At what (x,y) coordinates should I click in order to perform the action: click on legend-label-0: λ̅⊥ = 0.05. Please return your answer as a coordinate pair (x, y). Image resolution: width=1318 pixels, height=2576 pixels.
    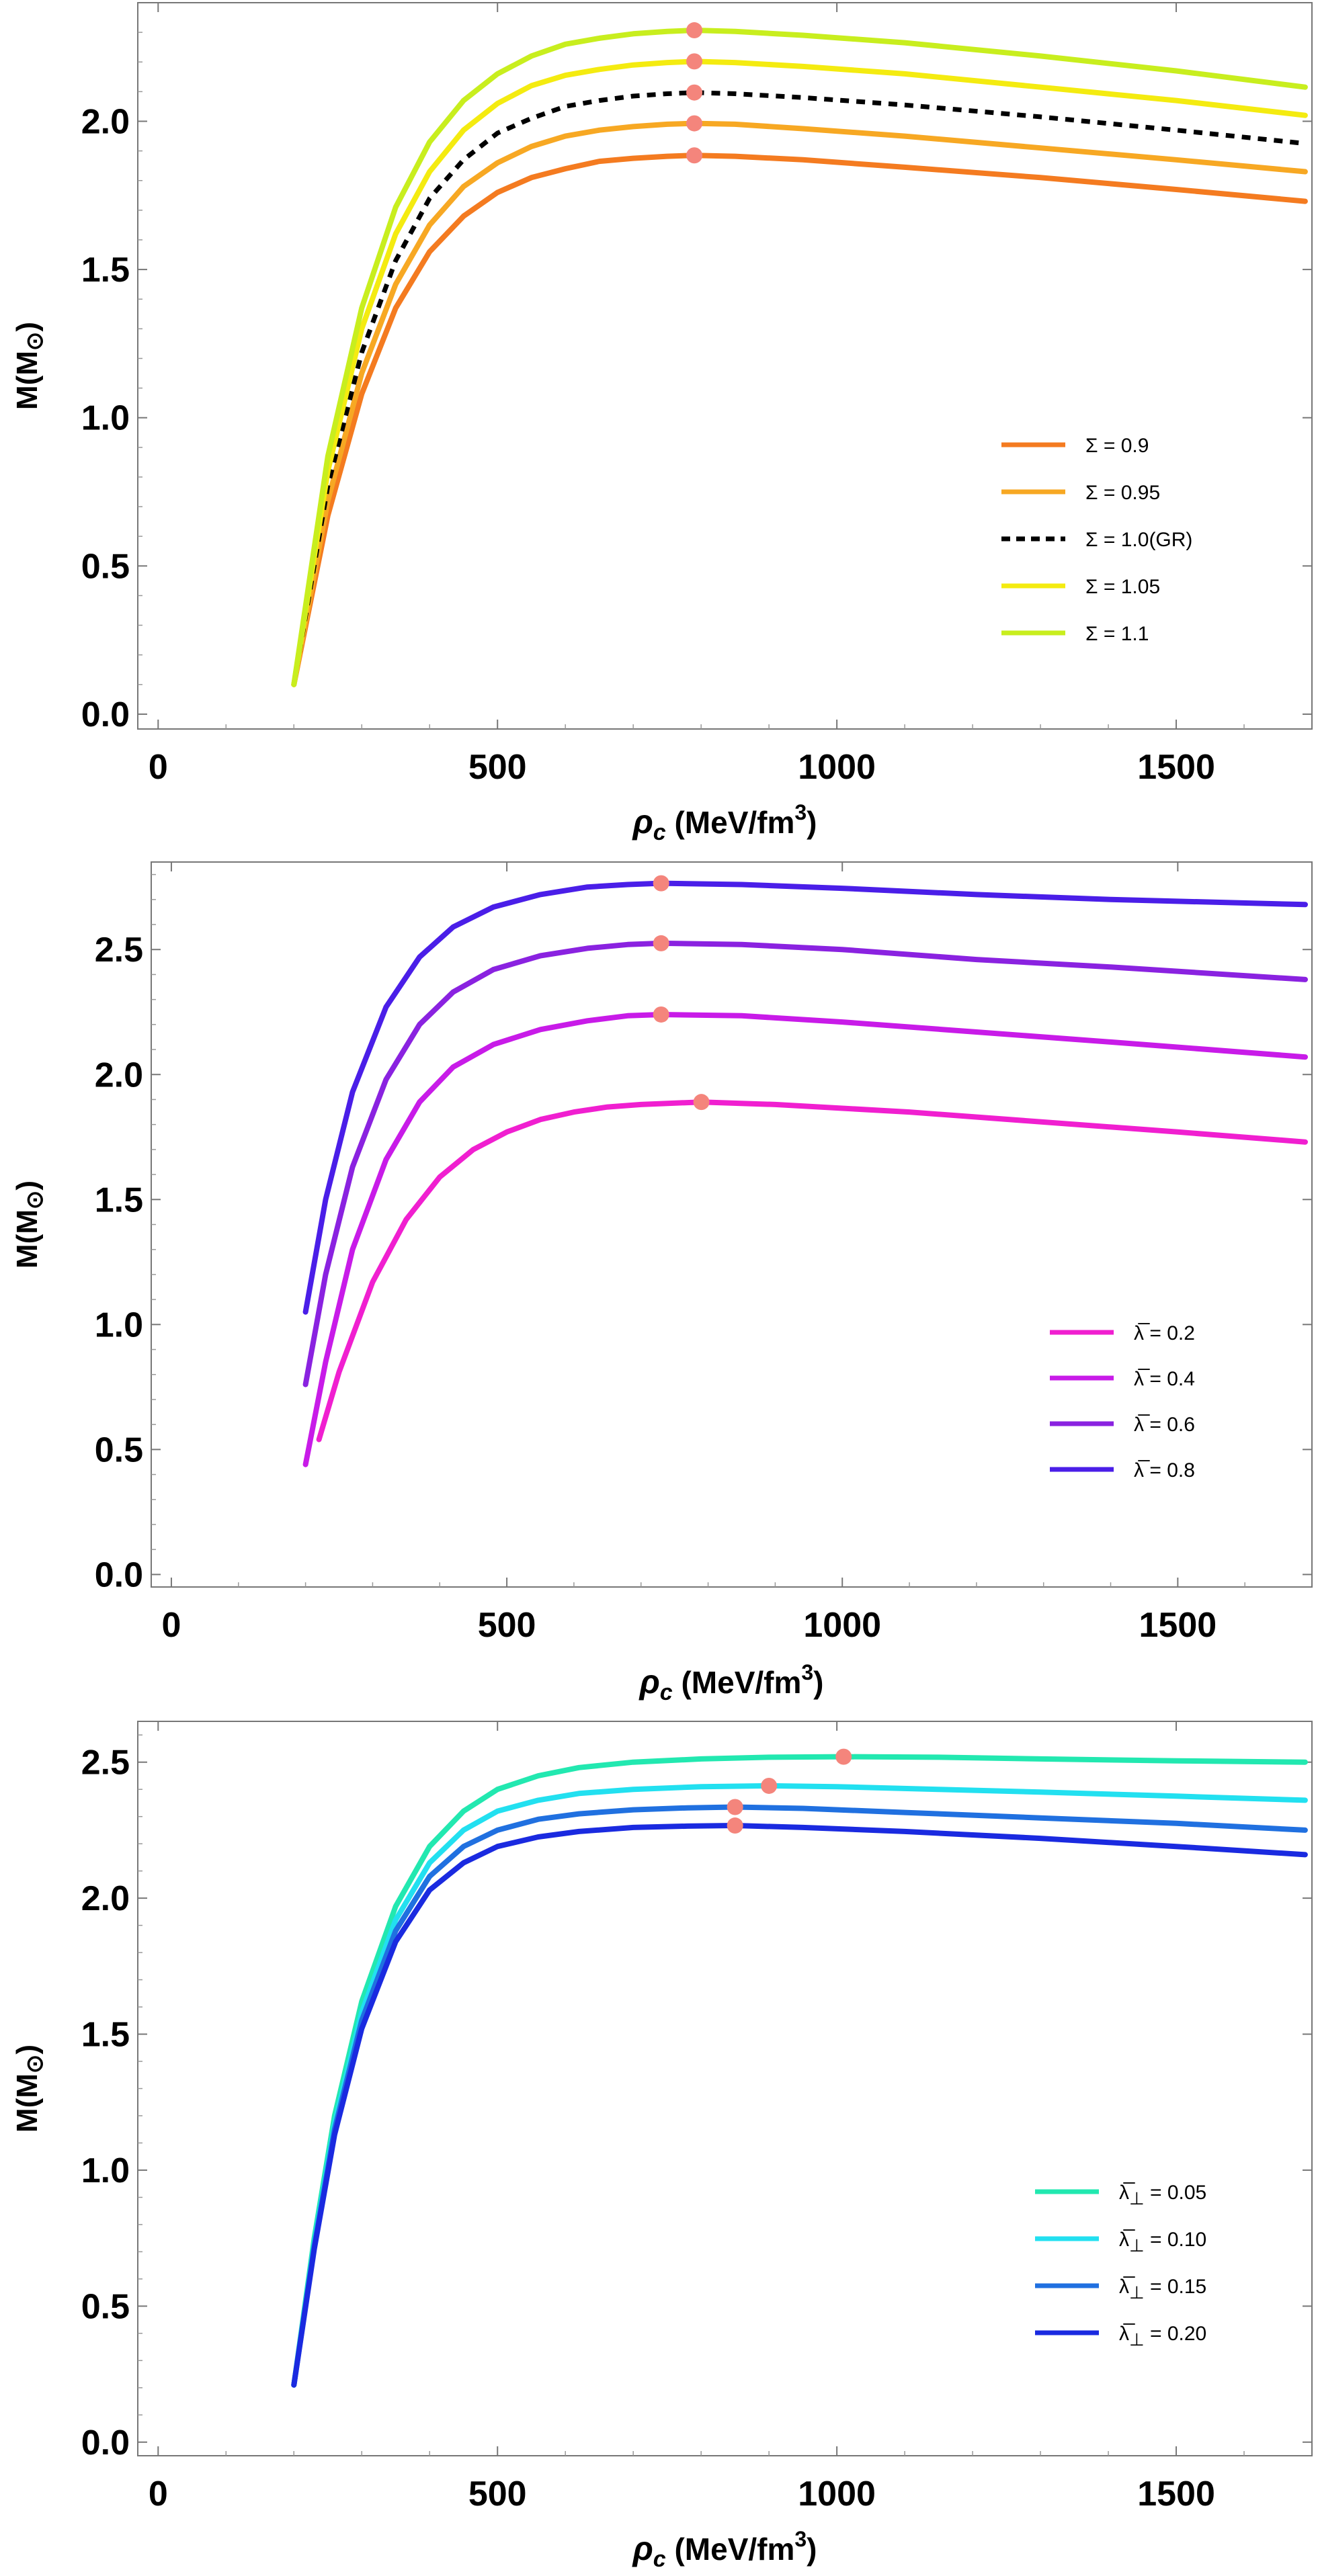
    Looking at the image, I should click on (1162, 2195).